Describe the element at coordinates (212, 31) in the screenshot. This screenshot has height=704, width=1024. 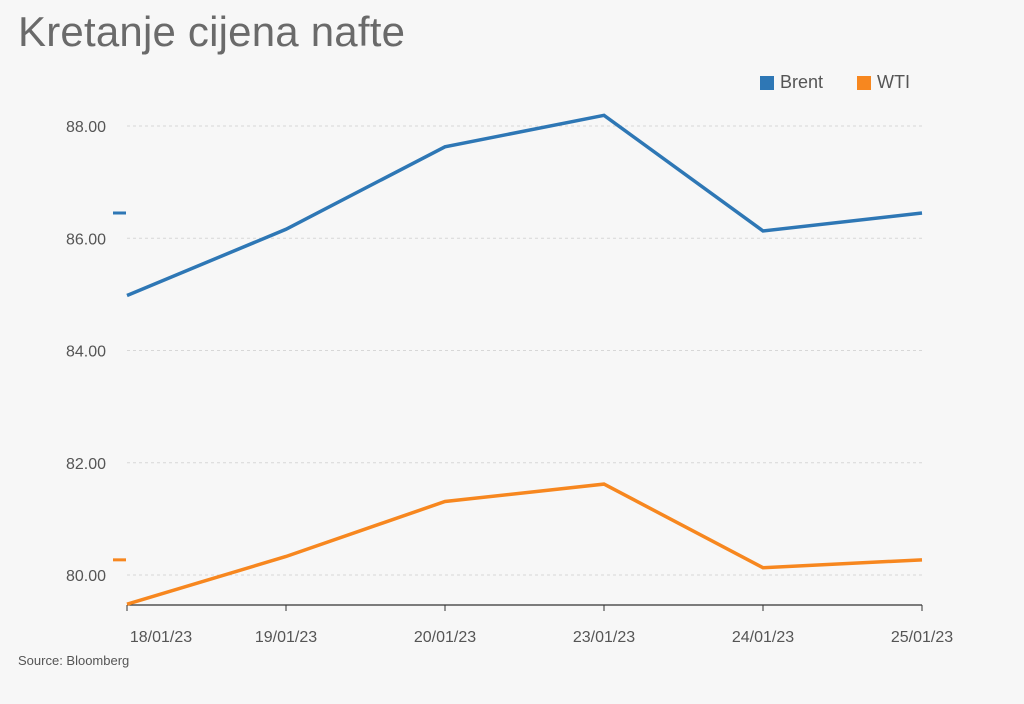
I see `chart-title: Kretanje cijena nafte` at that location.